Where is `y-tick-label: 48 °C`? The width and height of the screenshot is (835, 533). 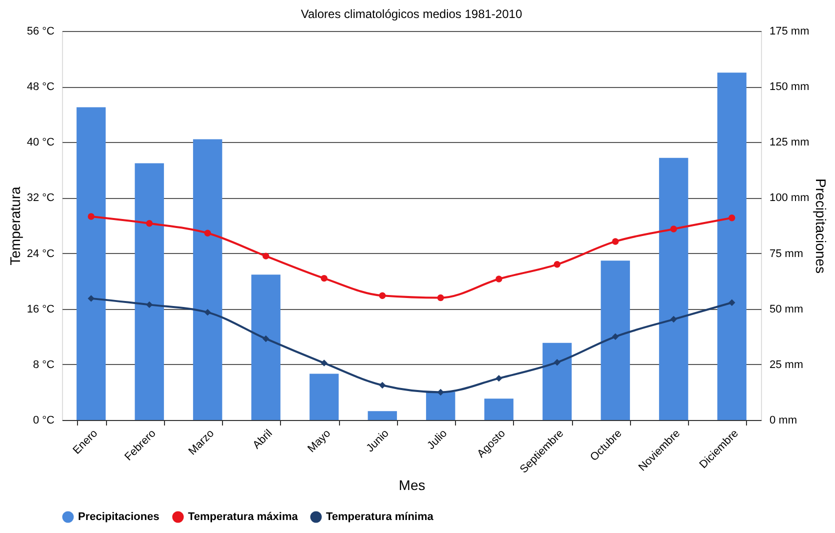 y-tick-label: 48 °C is located at coordinates (40, 87).